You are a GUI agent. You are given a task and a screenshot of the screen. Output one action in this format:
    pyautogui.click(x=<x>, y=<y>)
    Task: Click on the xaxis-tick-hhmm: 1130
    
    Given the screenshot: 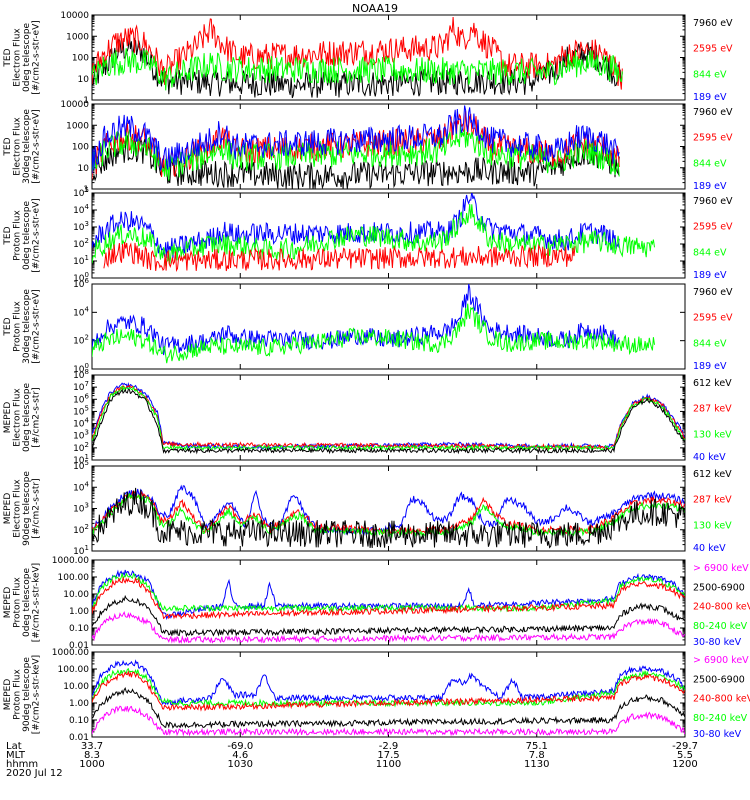 What is the action you would take?
    pyautogui.click(x=536, y=764)
    